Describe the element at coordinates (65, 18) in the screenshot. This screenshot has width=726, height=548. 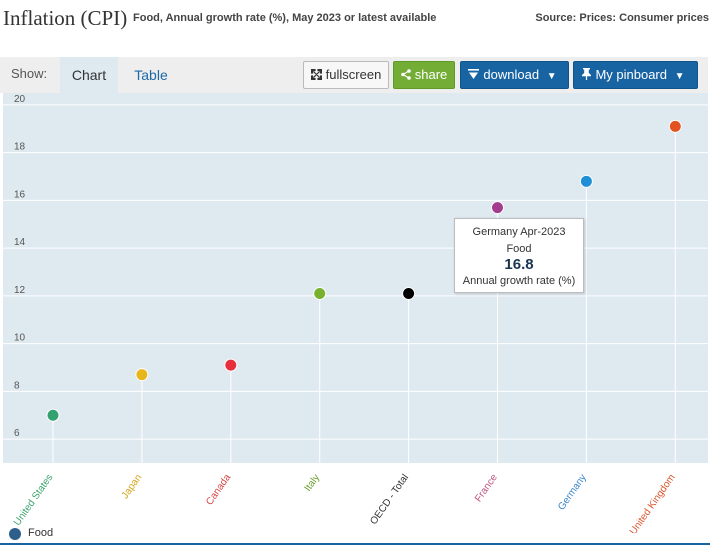
I see `page-title: Inflation (CPI)` at that location.